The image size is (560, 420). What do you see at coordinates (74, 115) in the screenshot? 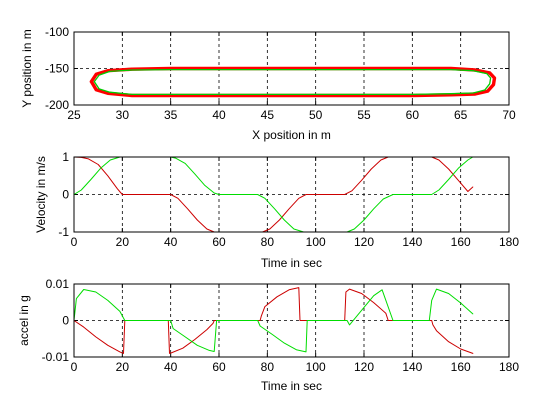
I see `x-tick-label: 25` at bounding box center [74, 115].